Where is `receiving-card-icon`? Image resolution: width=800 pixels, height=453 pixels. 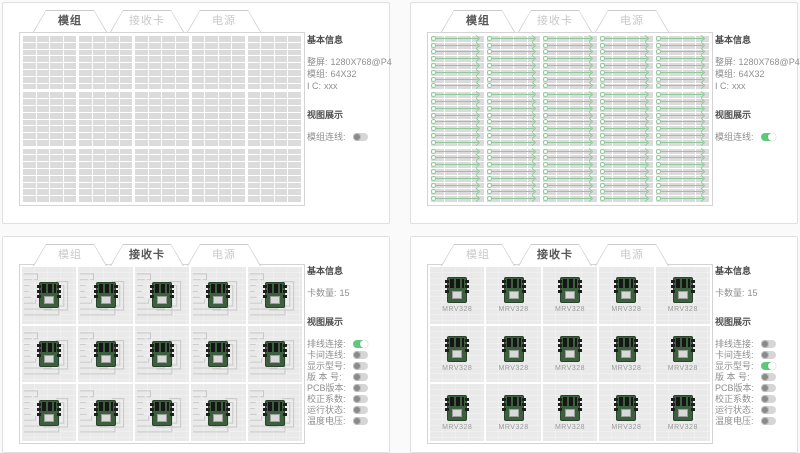
receiving-card-icon is located at coordinates (274, 412).